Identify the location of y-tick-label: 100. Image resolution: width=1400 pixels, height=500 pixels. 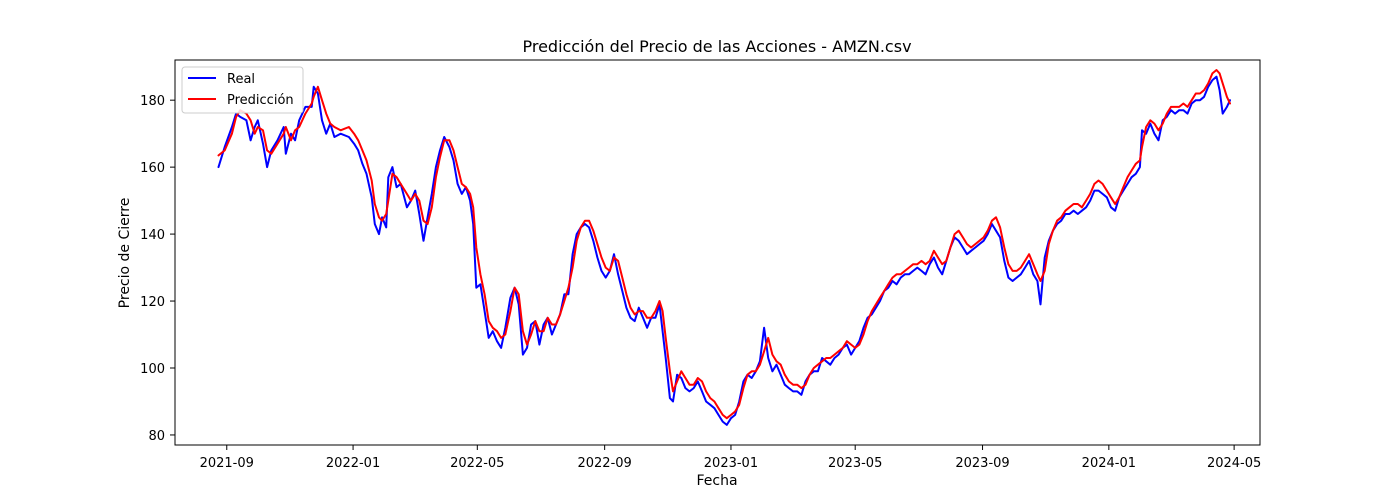
(152, 369).